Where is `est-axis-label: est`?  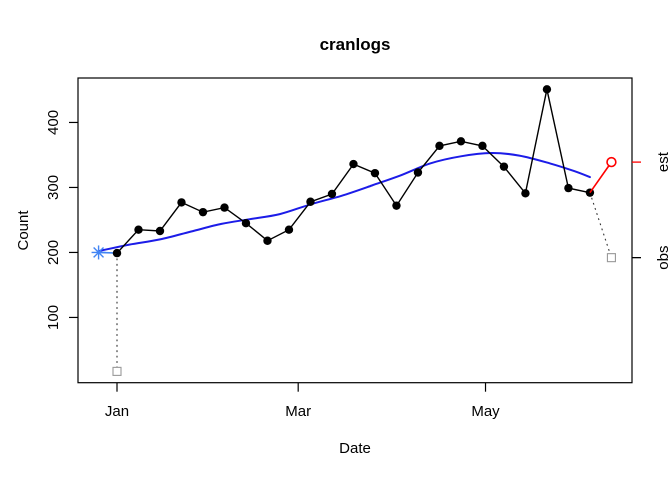 est-axis-label: est is located at coordinates (663, 161).